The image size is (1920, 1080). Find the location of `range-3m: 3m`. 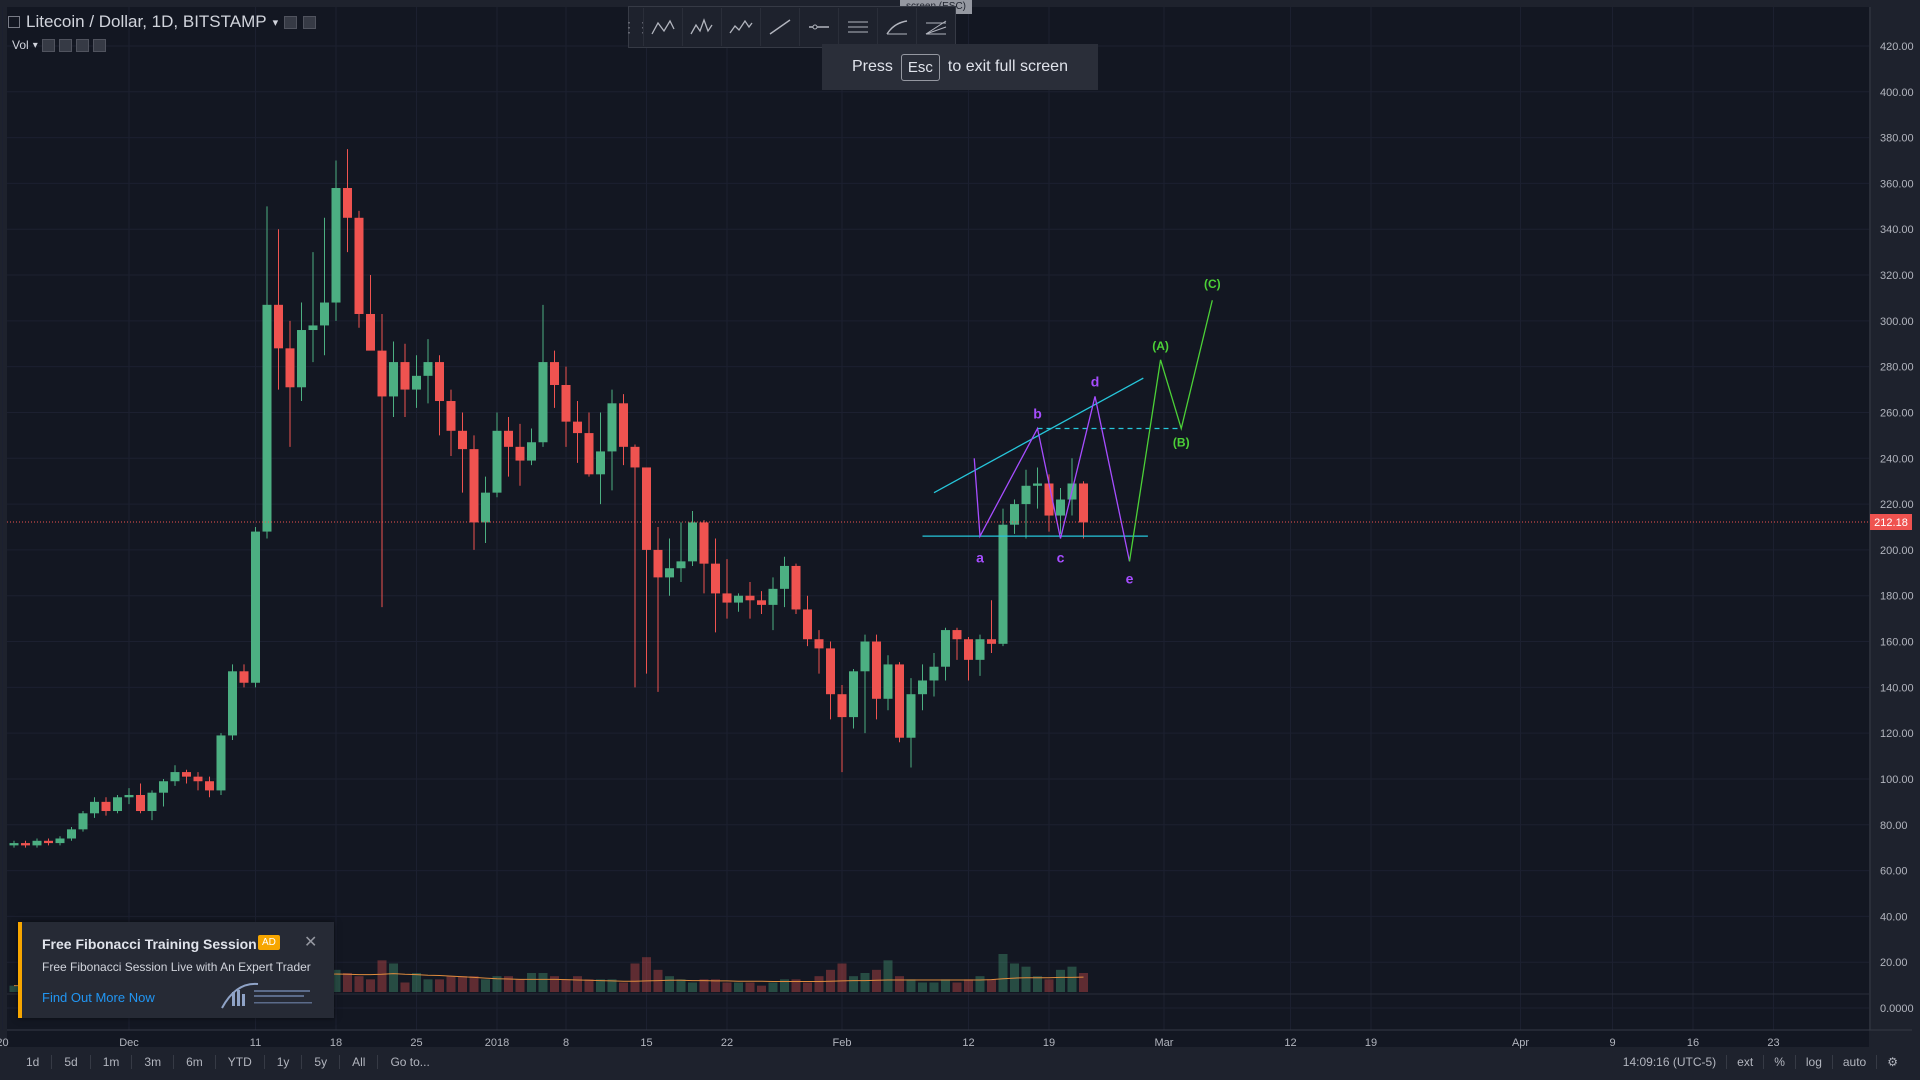

range-3m: 3m is located at coordinates (153, 1062).